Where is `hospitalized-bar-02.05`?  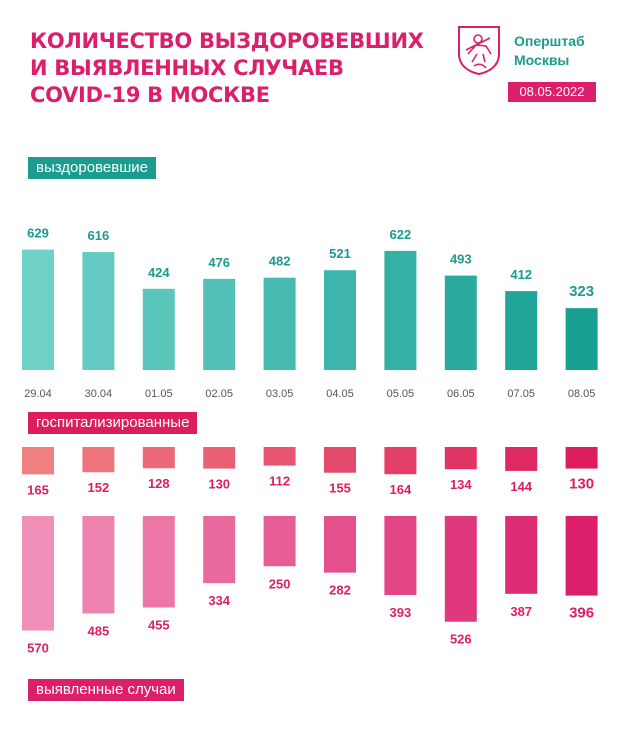 hospitalized-bar-02.05 is located at coordinates (219, 458).